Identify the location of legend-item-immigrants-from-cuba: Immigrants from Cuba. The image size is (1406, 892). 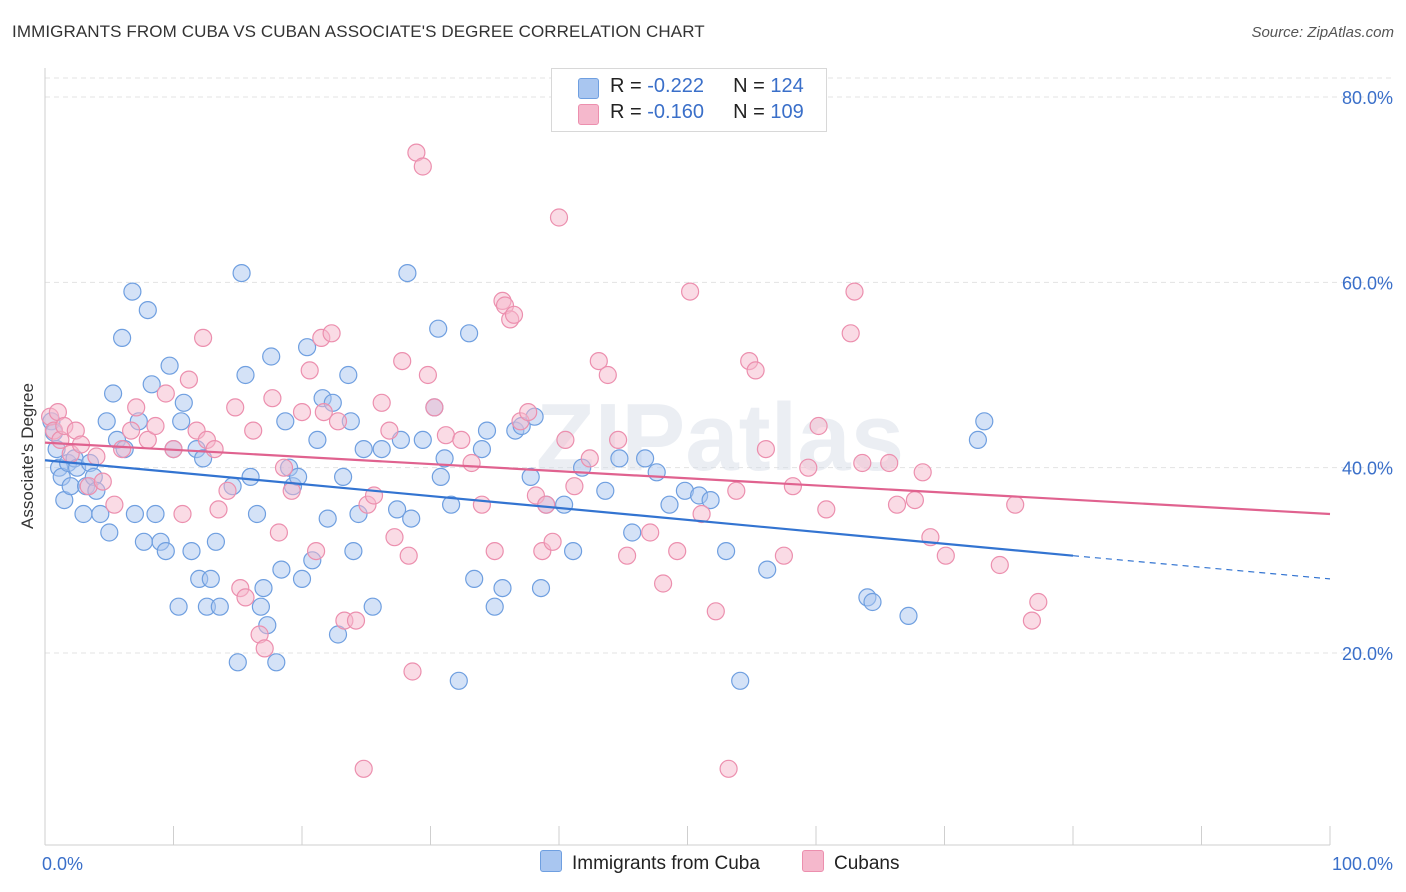
(650, 862).